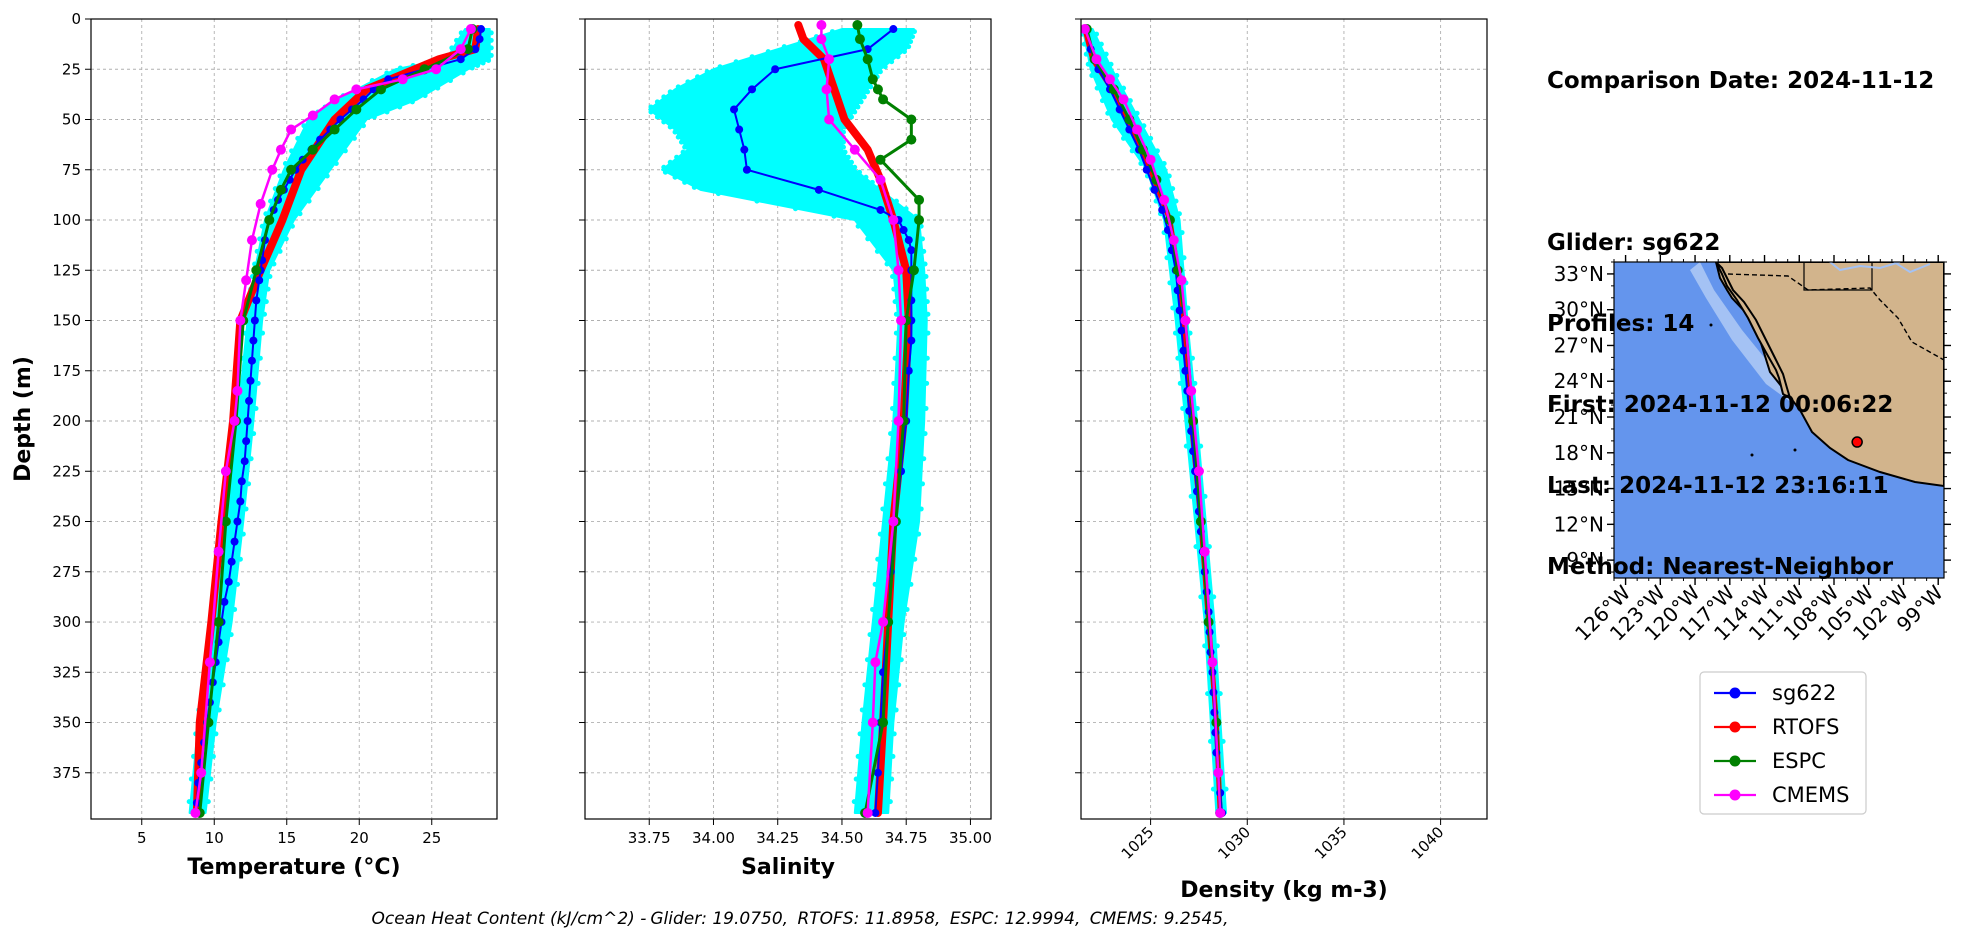  Describe the element at coordinates (23, 419) in the screenshot. I see `y-axis-label: Depth (m)` at that location.